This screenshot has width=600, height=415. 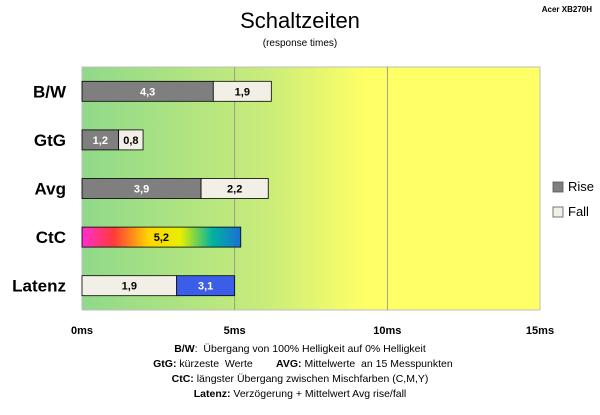 What do you see at coordinates (578, 211) in the screenshot?
I see `legend-label-fall: Fall` at bounding box center [578, 211].